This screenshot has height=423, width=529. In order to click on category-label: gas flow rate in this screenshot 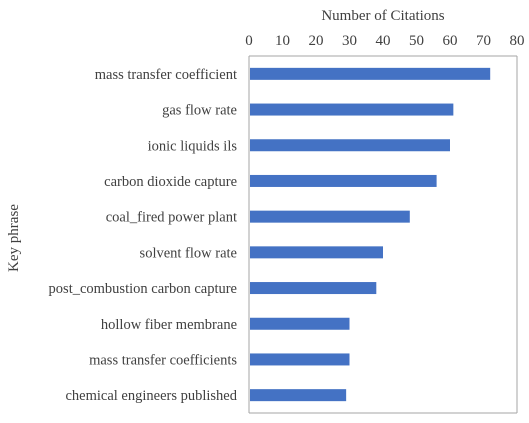, I will do `click(199, 111)`.